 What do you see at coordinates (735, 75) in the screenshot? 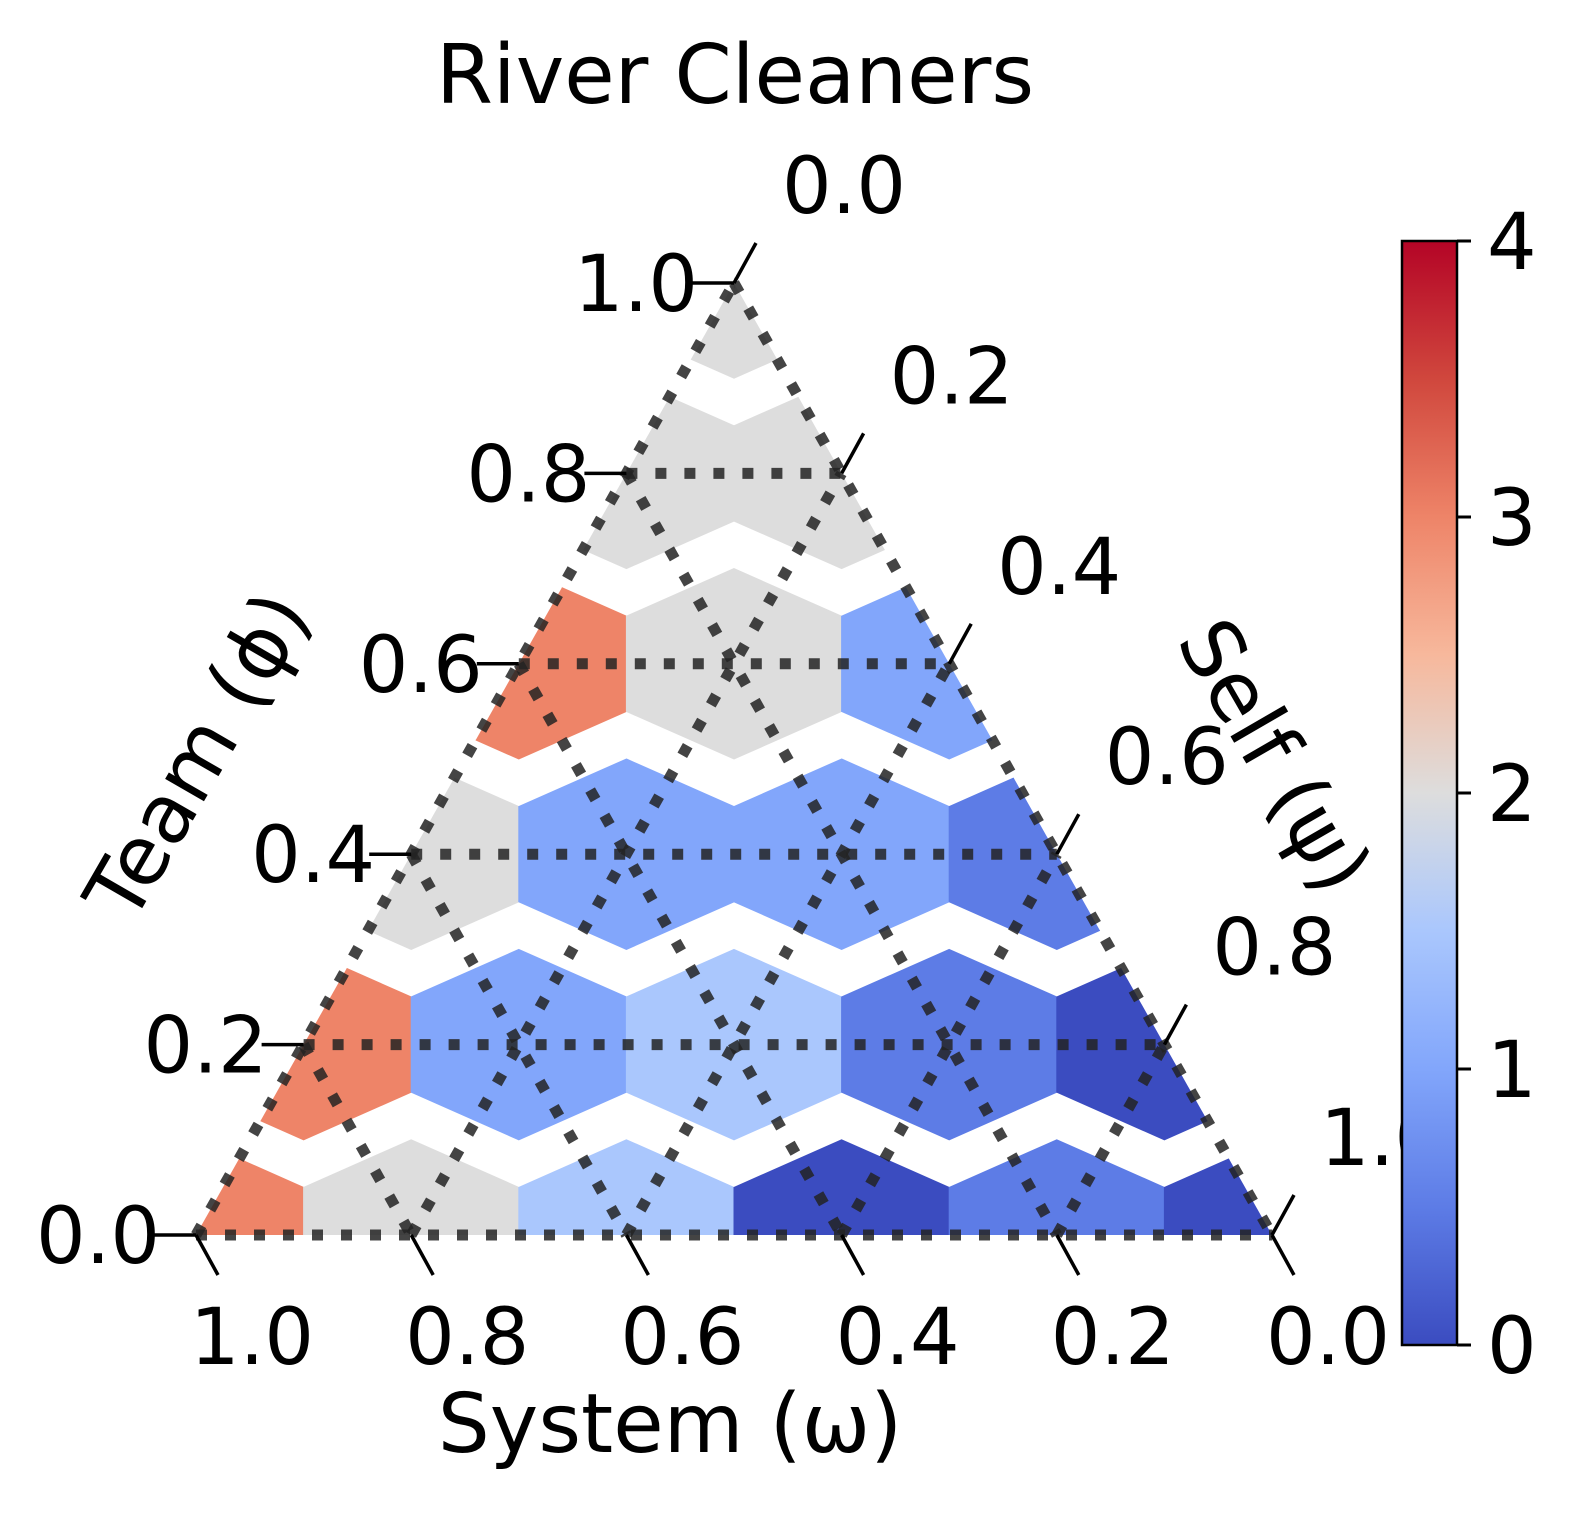
I see `chart-title: River Cleaners` at bounding box center [735, 75].